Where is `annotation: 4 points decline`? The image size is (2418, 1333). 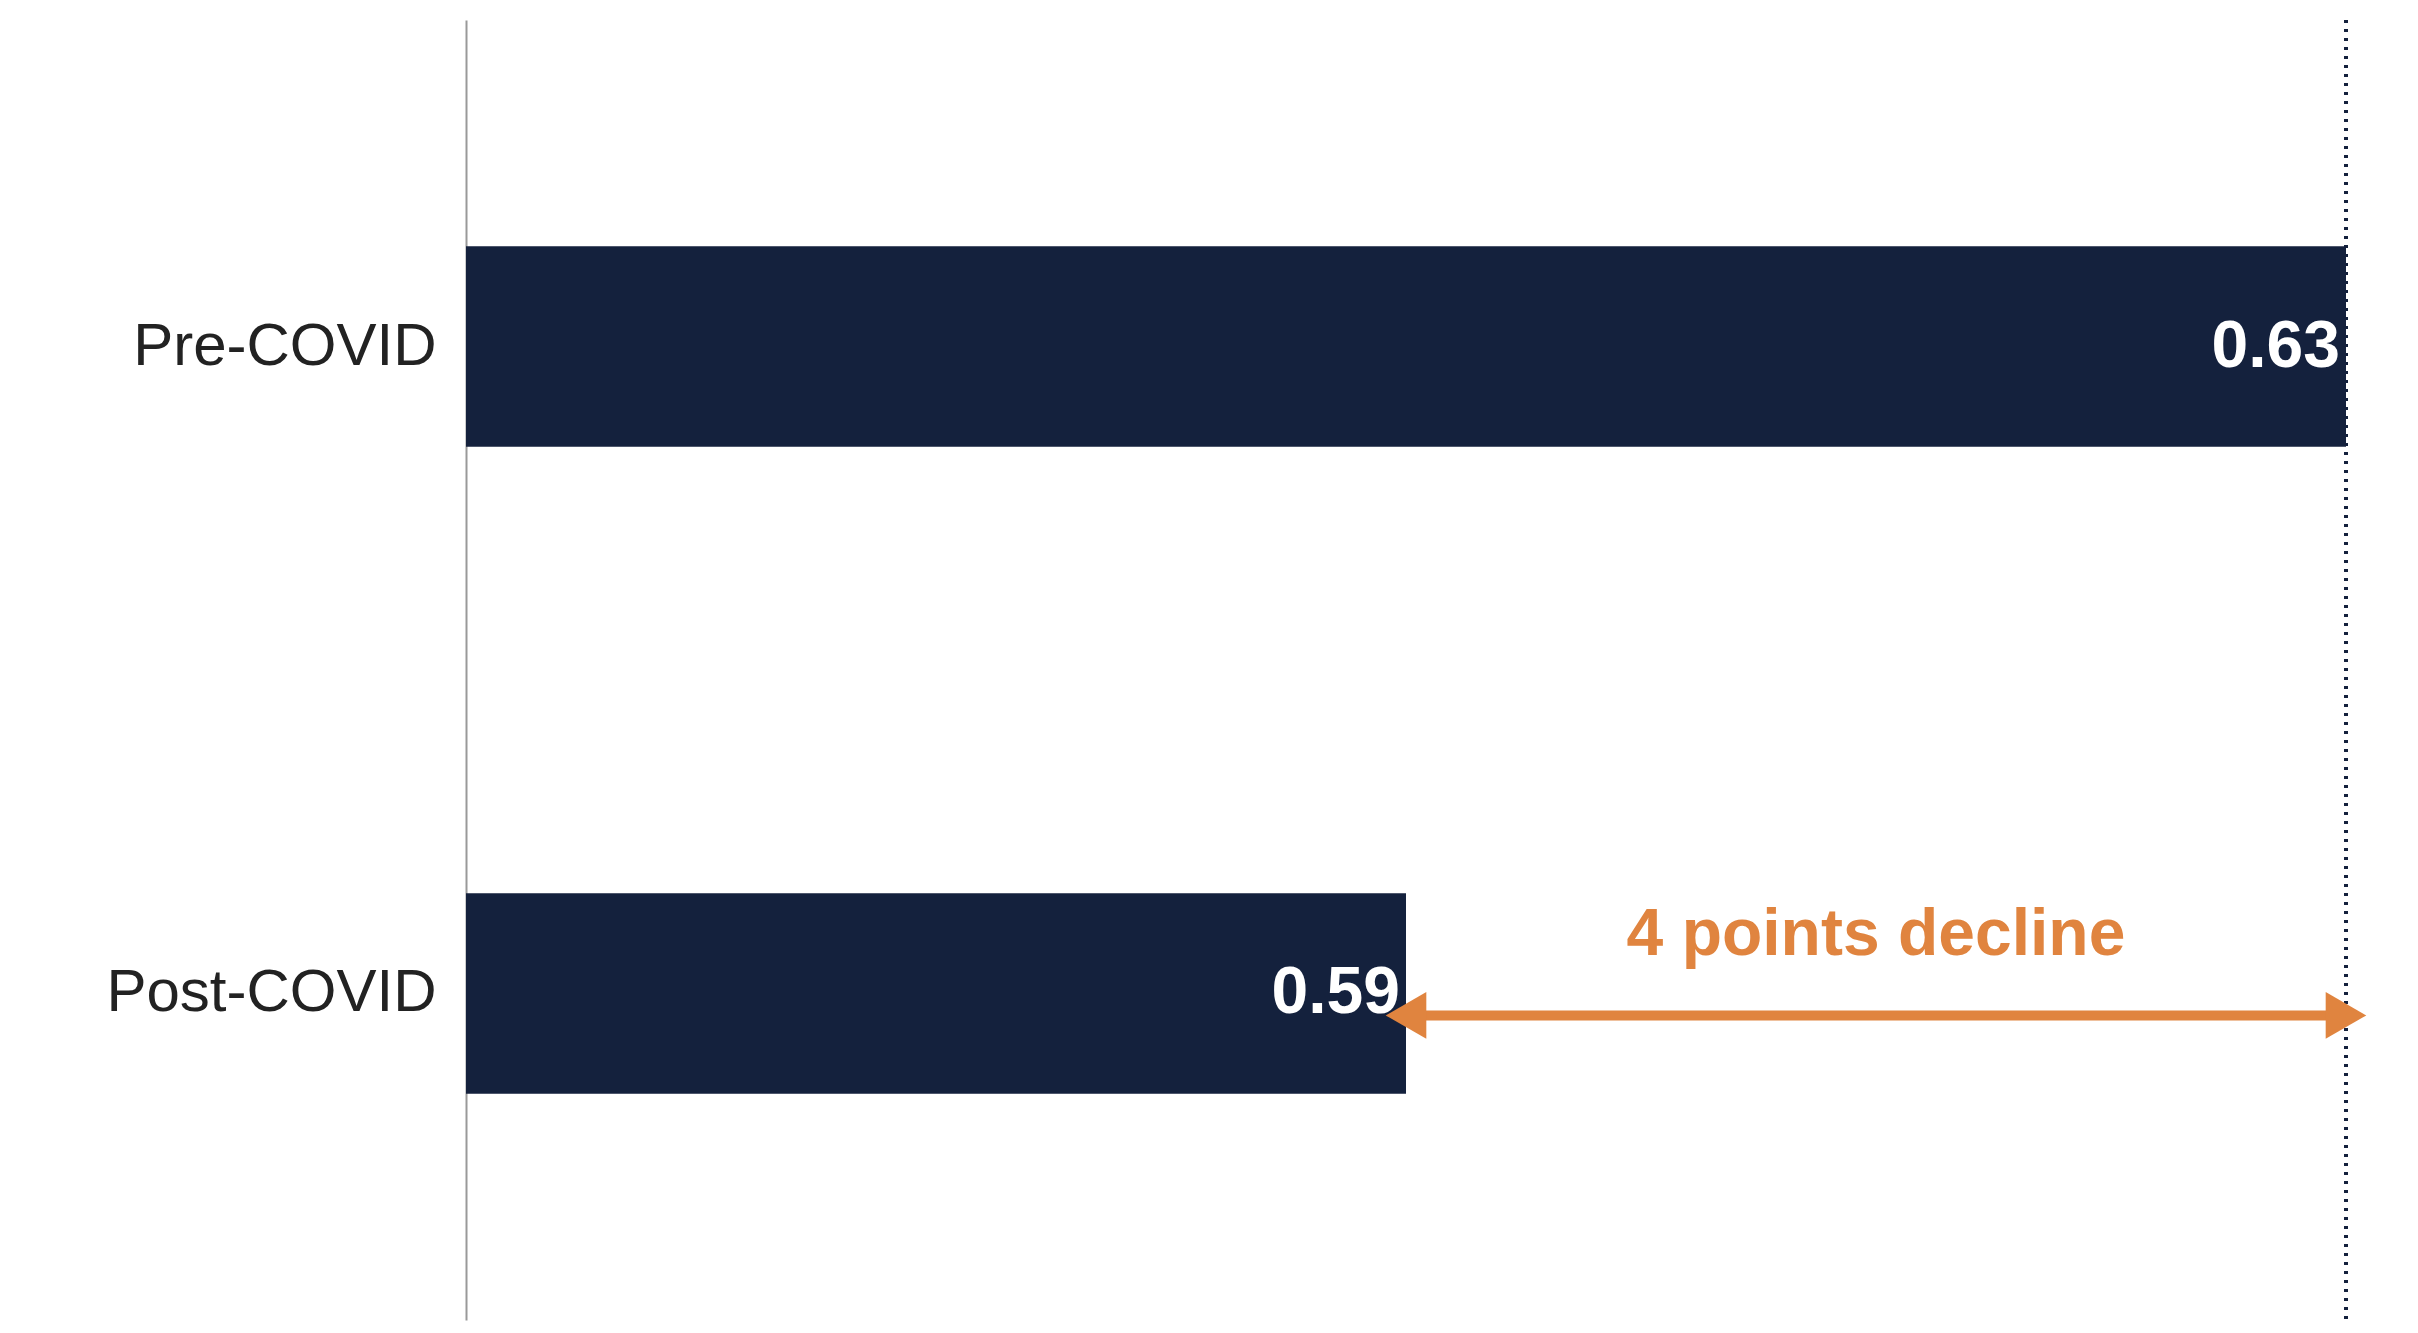
annotation: 4 points decline is located at coordinates (1876, 932).